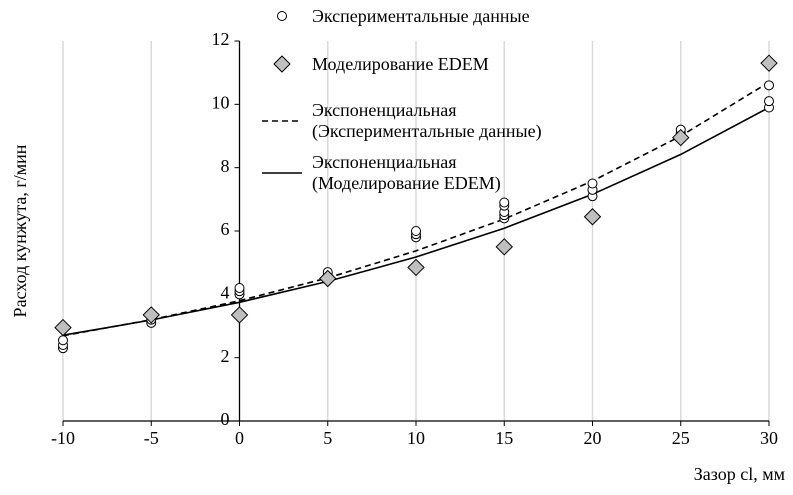 The height and width of the screenshot is (495, 793). What do you see at coordinates (504, 438) in the screenshot?
I see `x-tick-label: 15` at bounding box center [504, 438].